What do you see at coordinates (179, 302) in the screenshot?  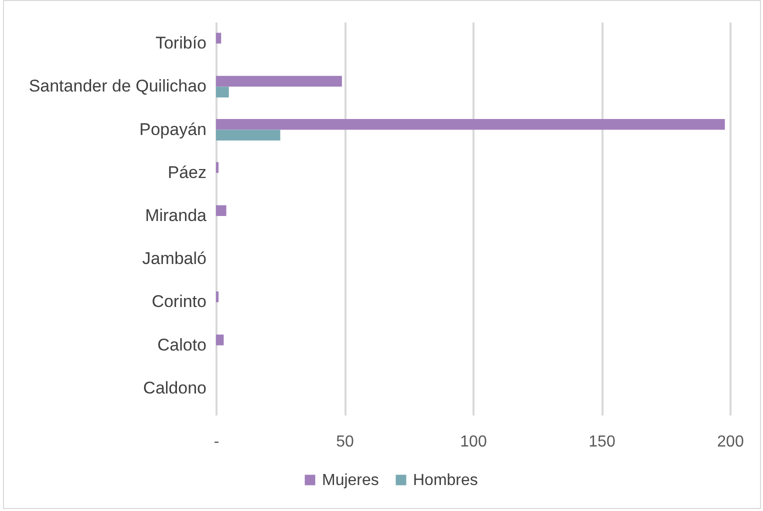 I see `y-tick-label: Corinto` at bounding box center [179, 302].